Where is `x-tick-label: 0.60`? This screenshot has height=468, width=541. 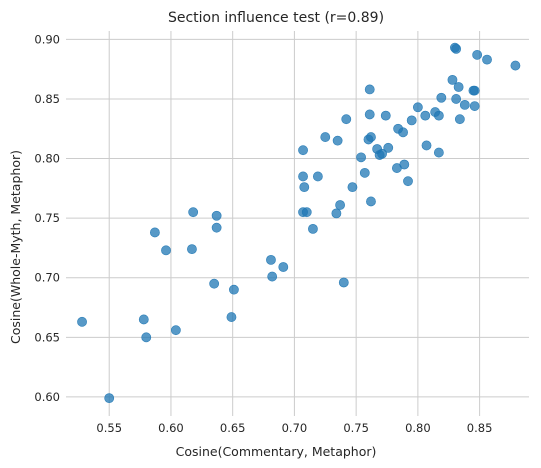
x-tick-label: 0.60 is located at coordinates (171, 428).